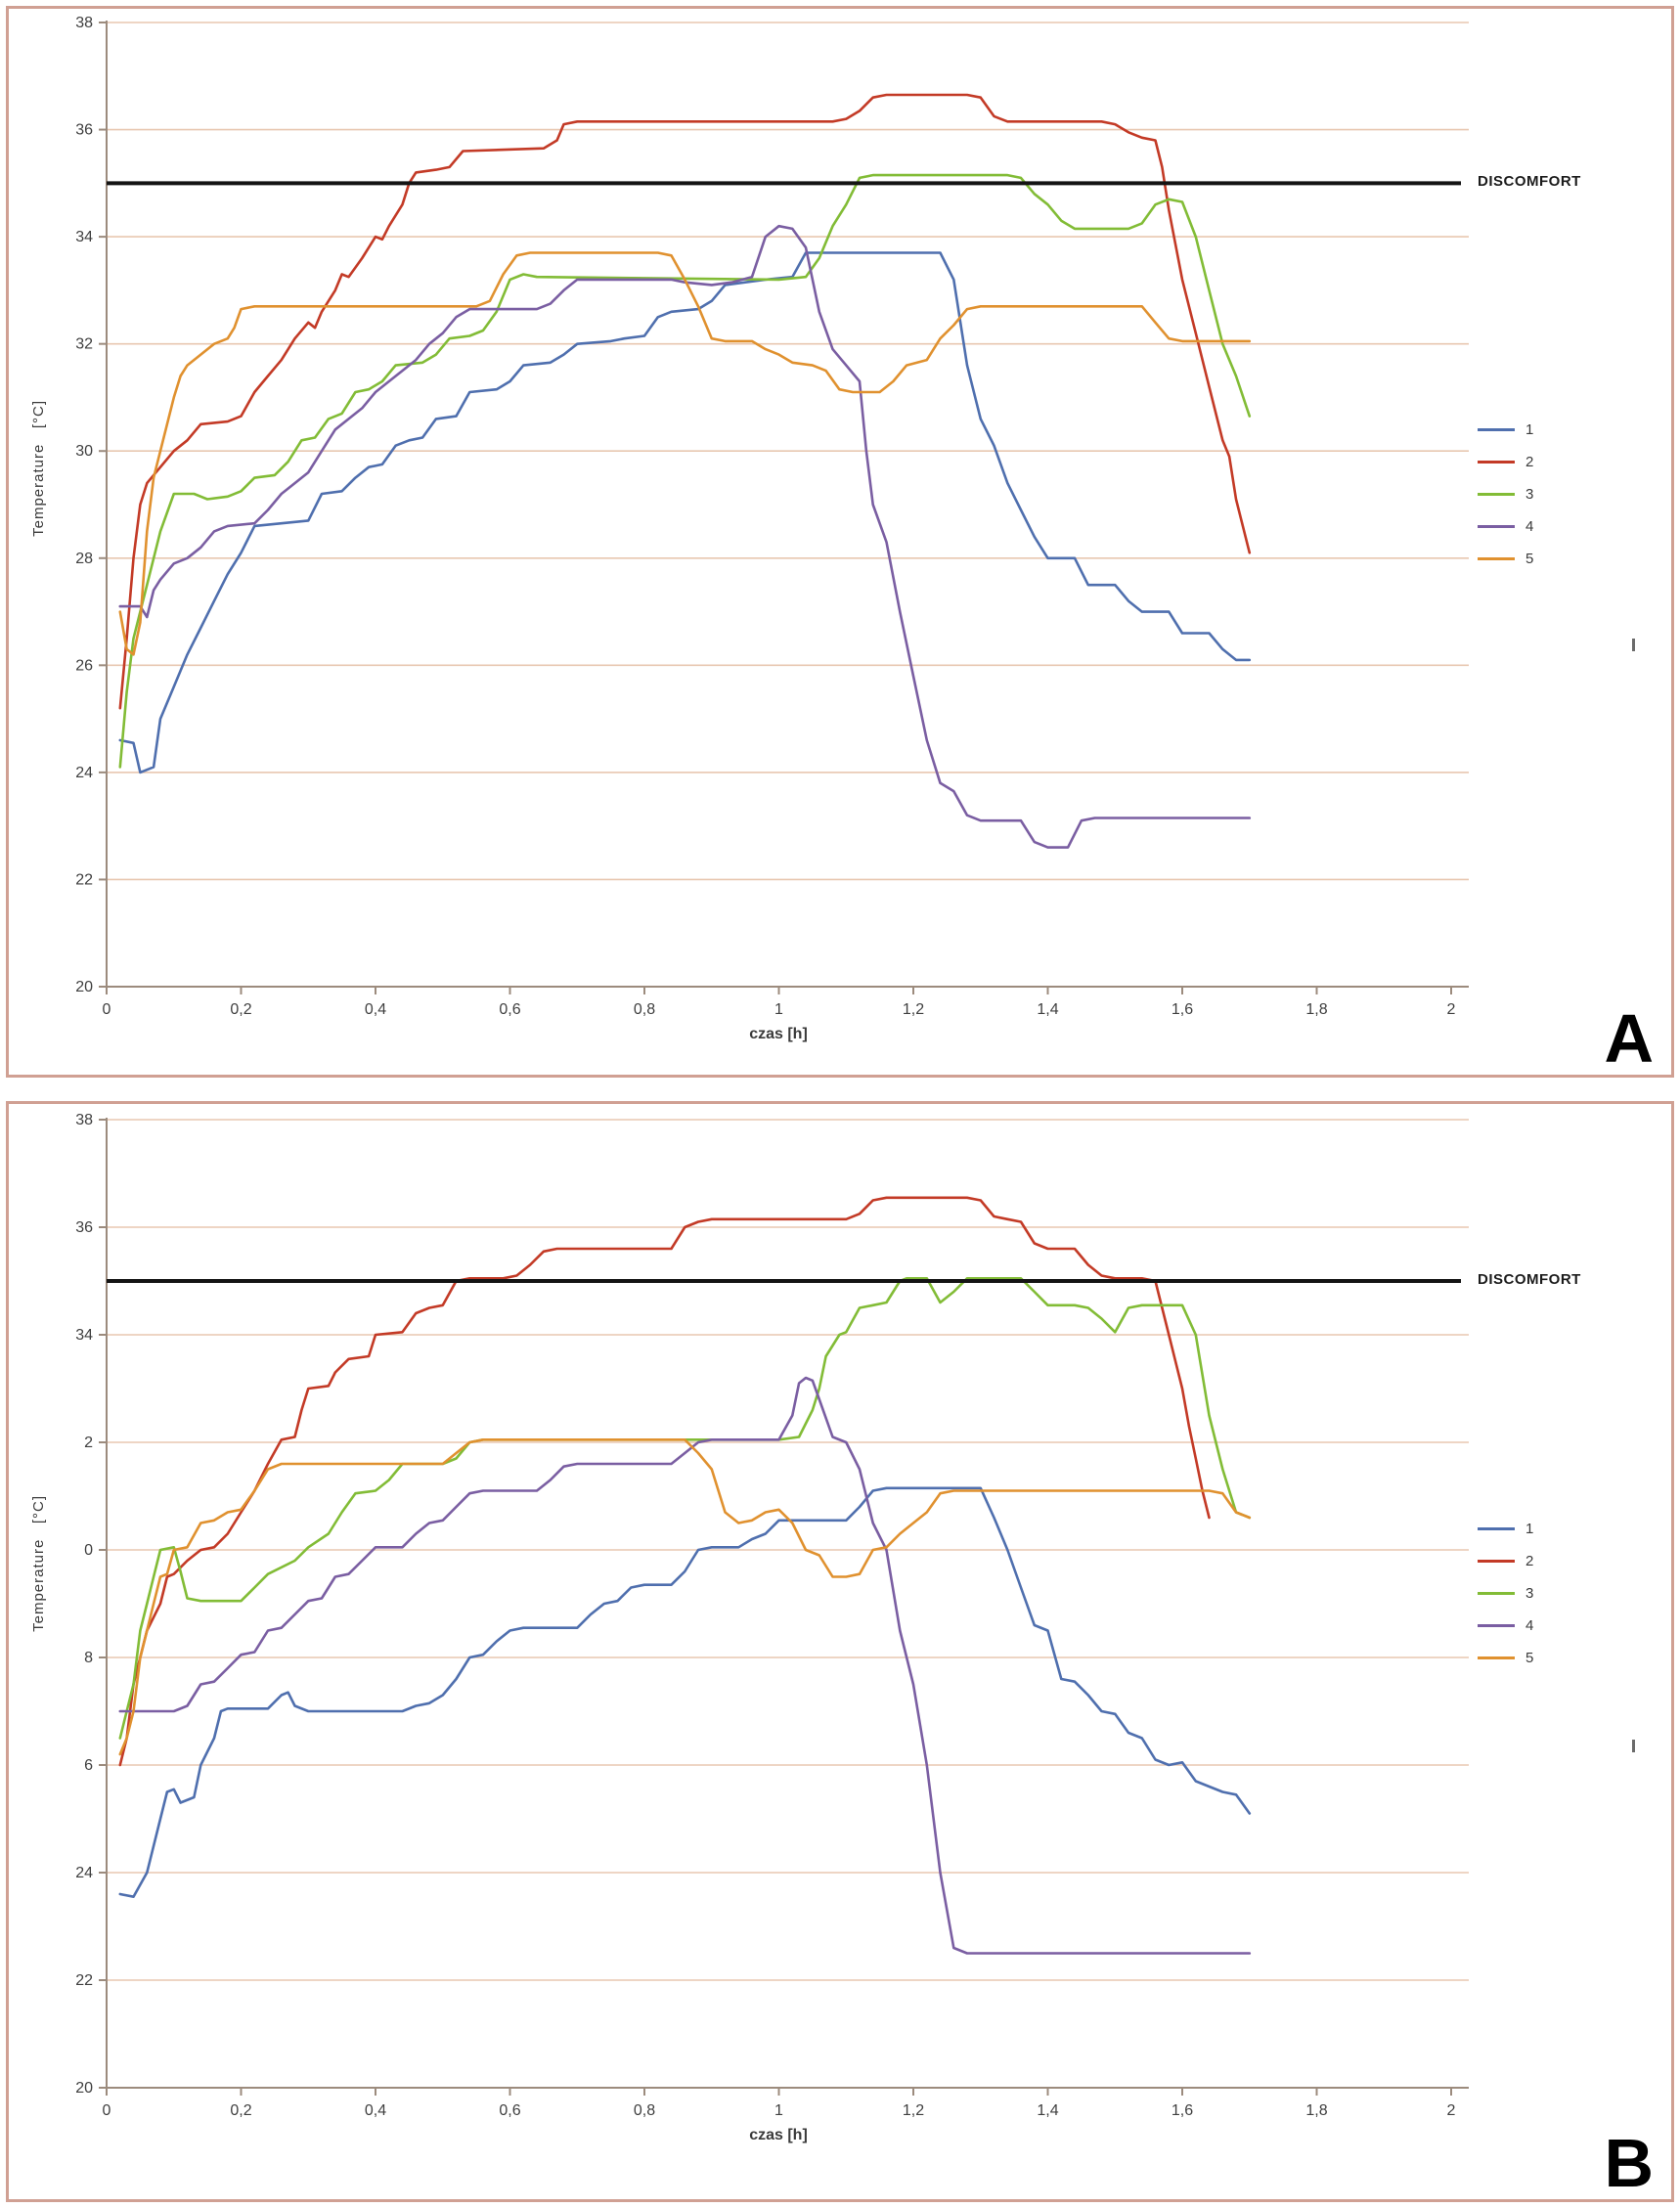 The width and height of the screenshot is (1680, 2208). Describe the element at coordinates (778, 2135) in the screenshot. I see `x-axis-title-b: czas [h]` at that location.